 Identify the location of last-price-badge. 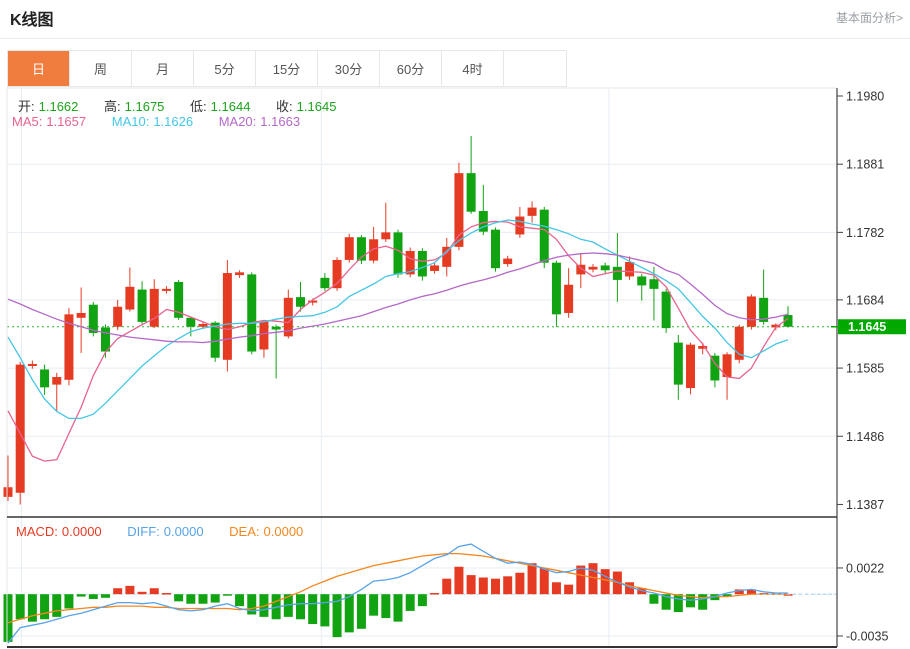
(872, 327).